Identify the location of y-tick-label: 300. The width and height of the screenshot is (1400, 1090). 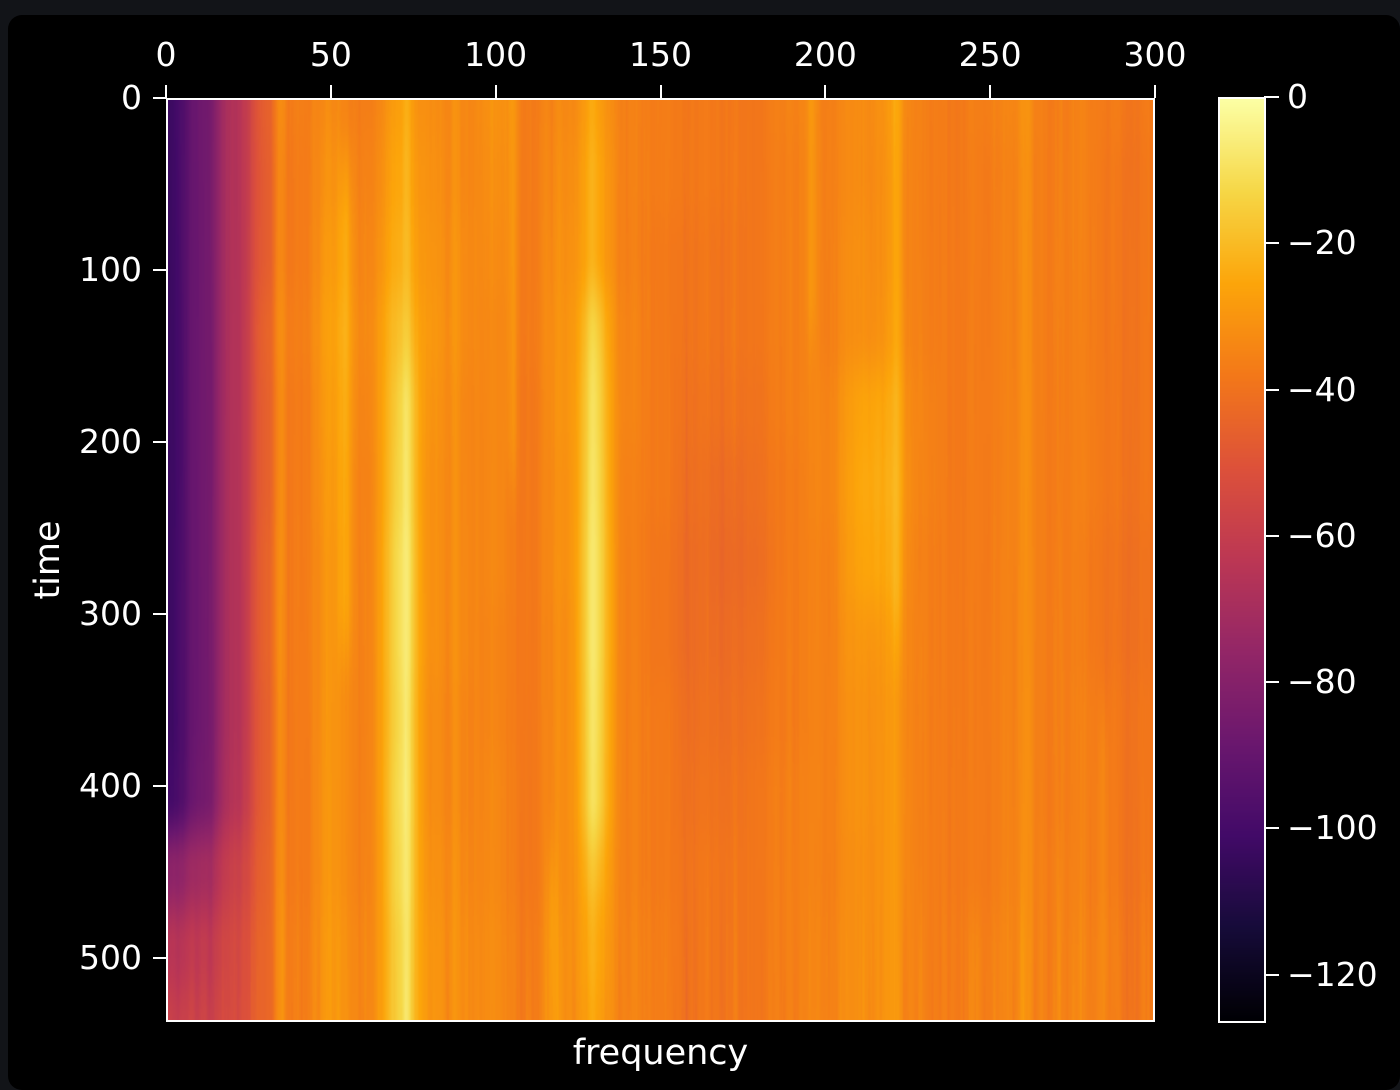
(110, 614).